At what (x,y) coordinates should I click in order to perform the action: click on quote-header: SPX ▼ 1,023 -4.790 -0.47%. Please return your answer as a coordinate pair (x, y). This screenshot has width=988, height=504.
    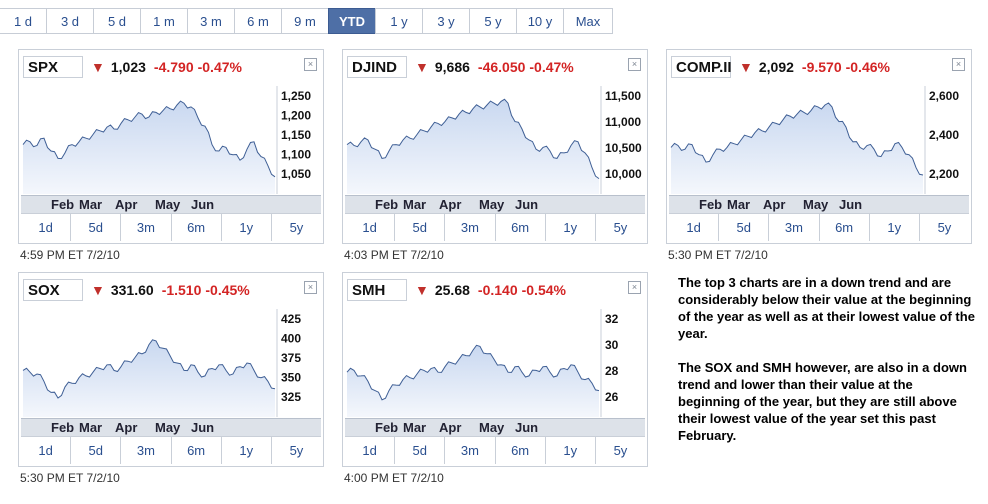
    Looking at the image, I should click on (132, 67).